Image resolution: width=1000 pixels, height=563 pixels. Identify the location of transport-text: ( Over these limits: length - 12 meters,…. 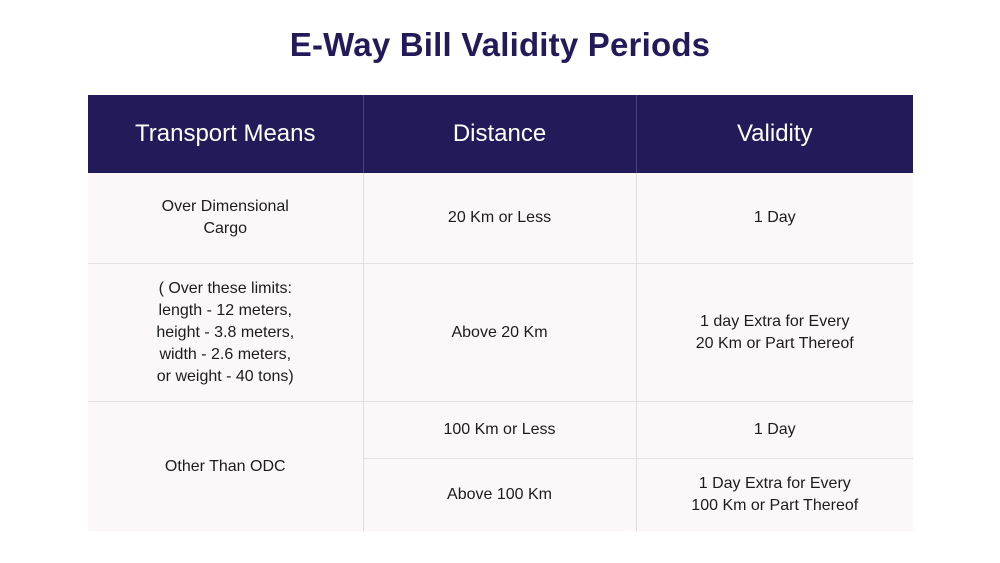
(225, 332).